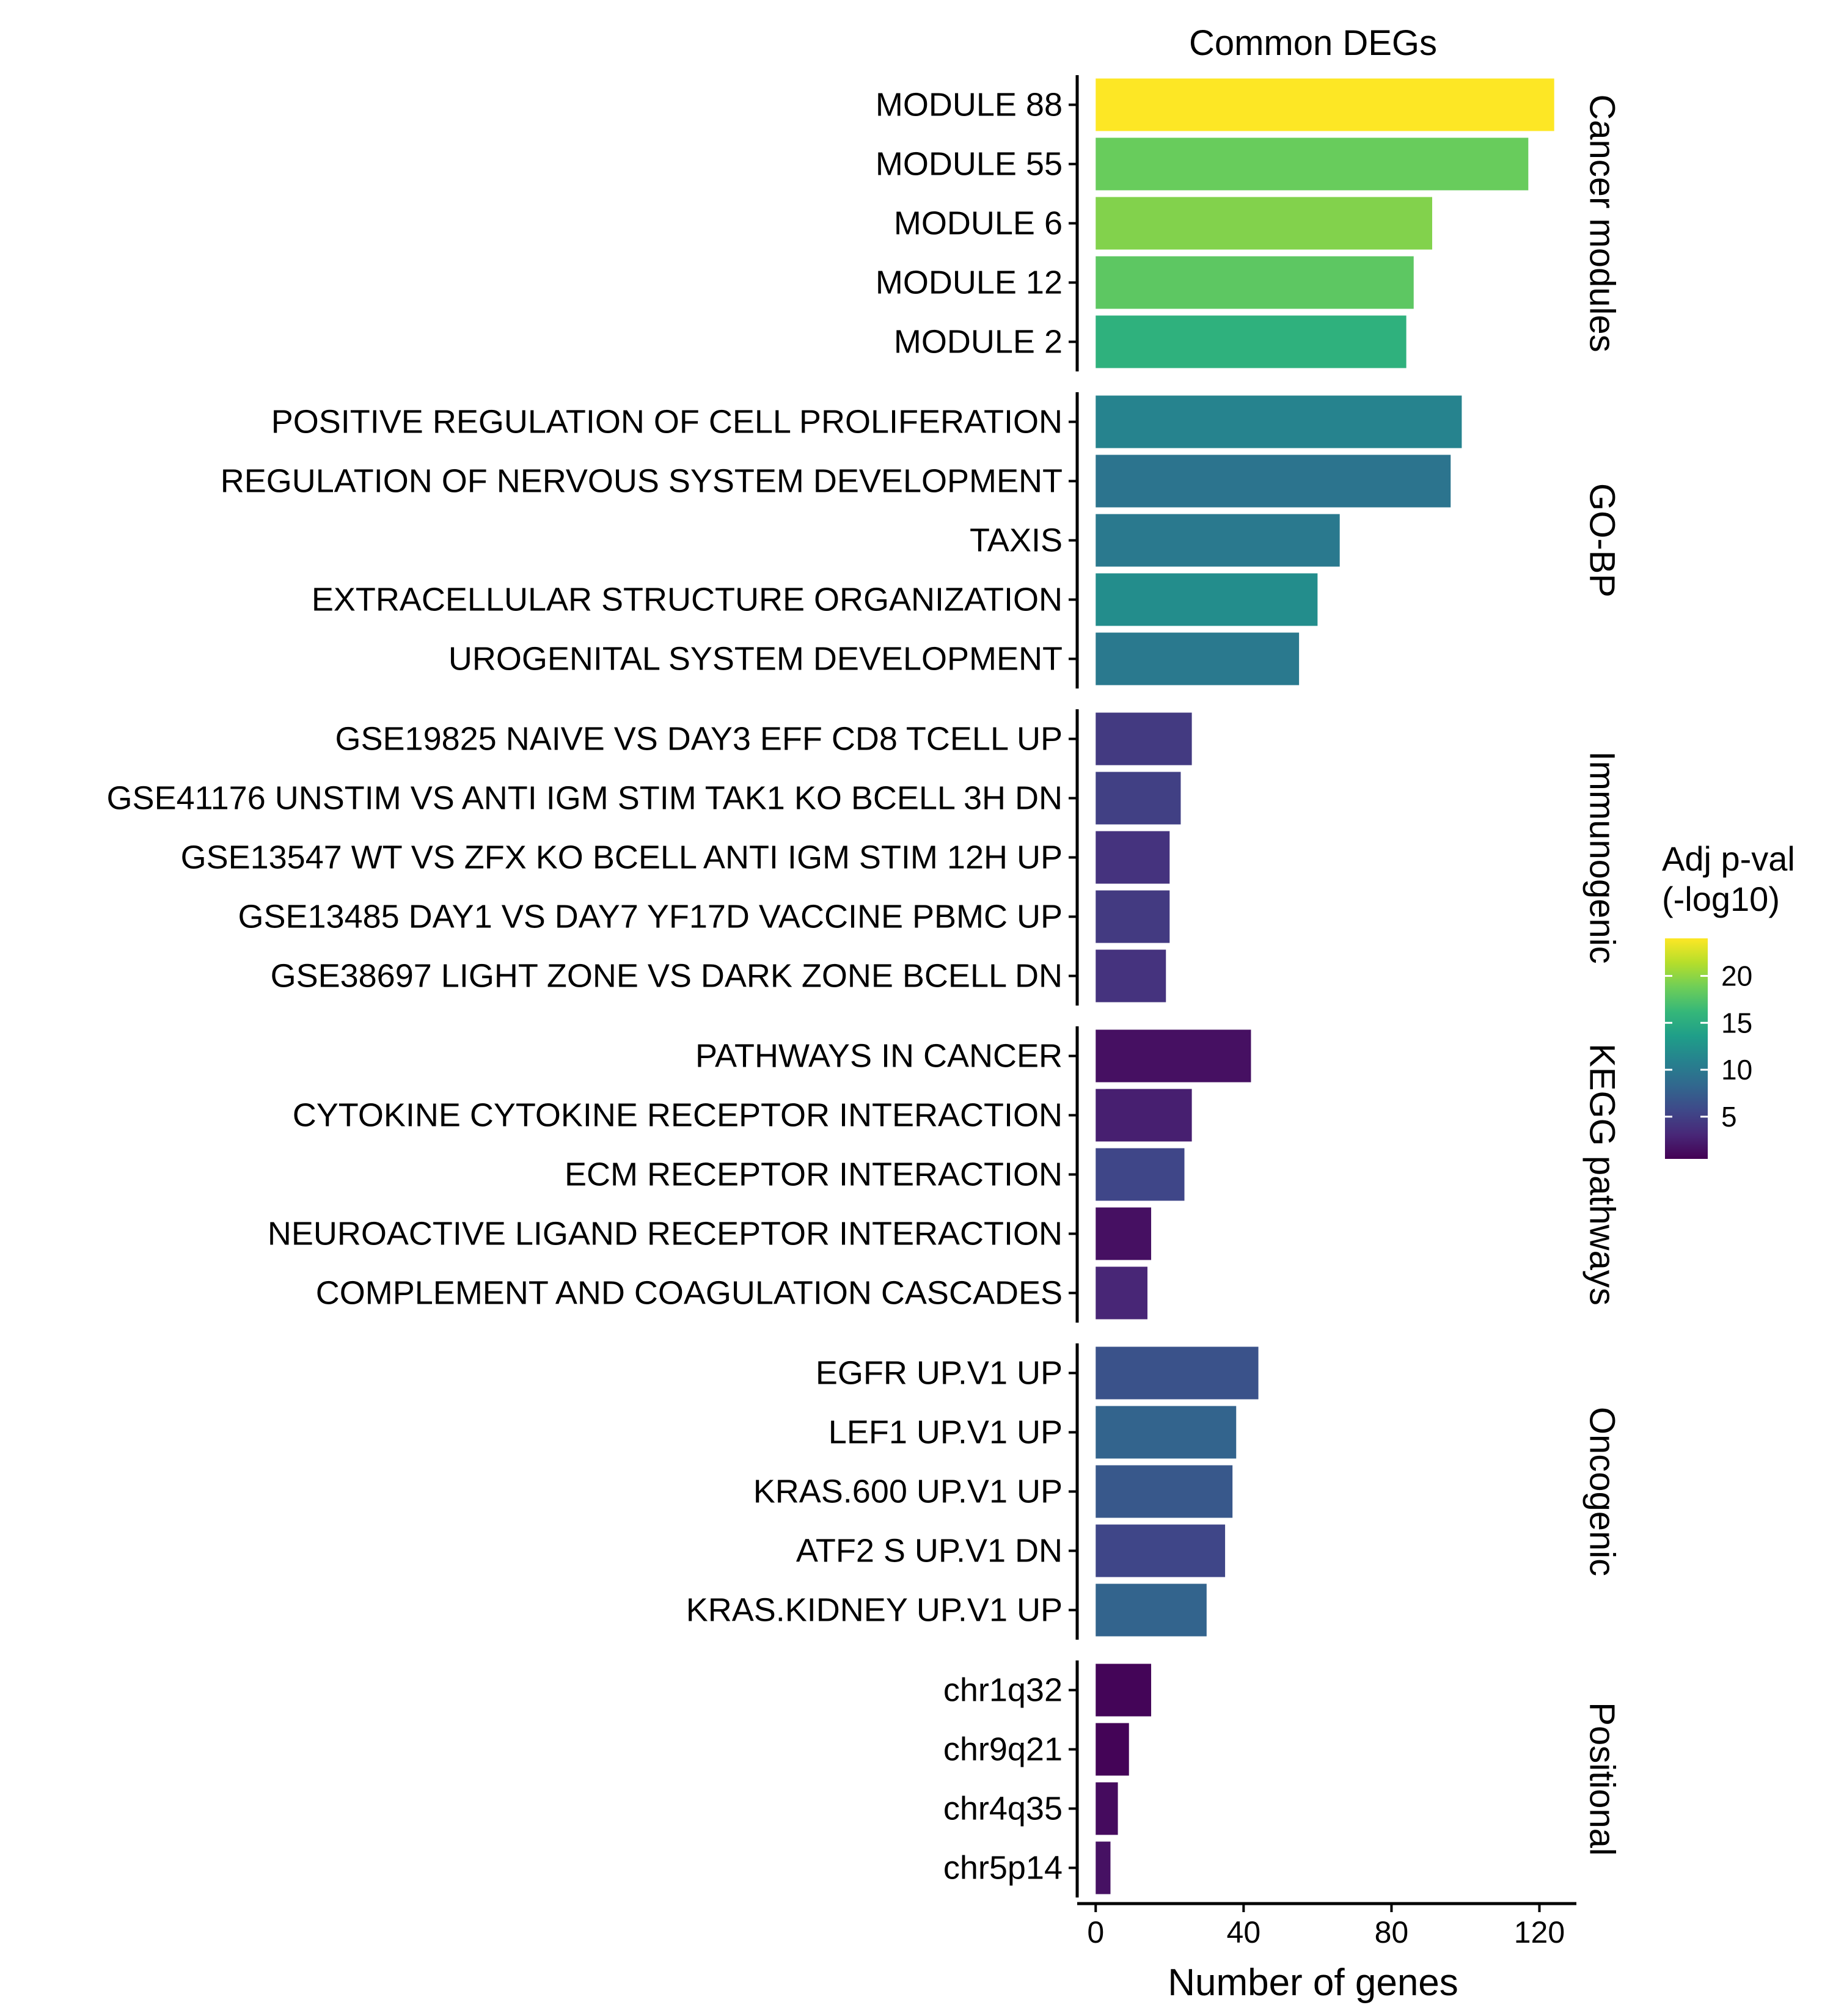 The height and width of the screenshot is (2016, 1833). What do you see at coordinates (939, 1373) in the screenshot?
I see `y-tick-label: EGFR UP.V1 UP` at bounding box center [939, 1373].